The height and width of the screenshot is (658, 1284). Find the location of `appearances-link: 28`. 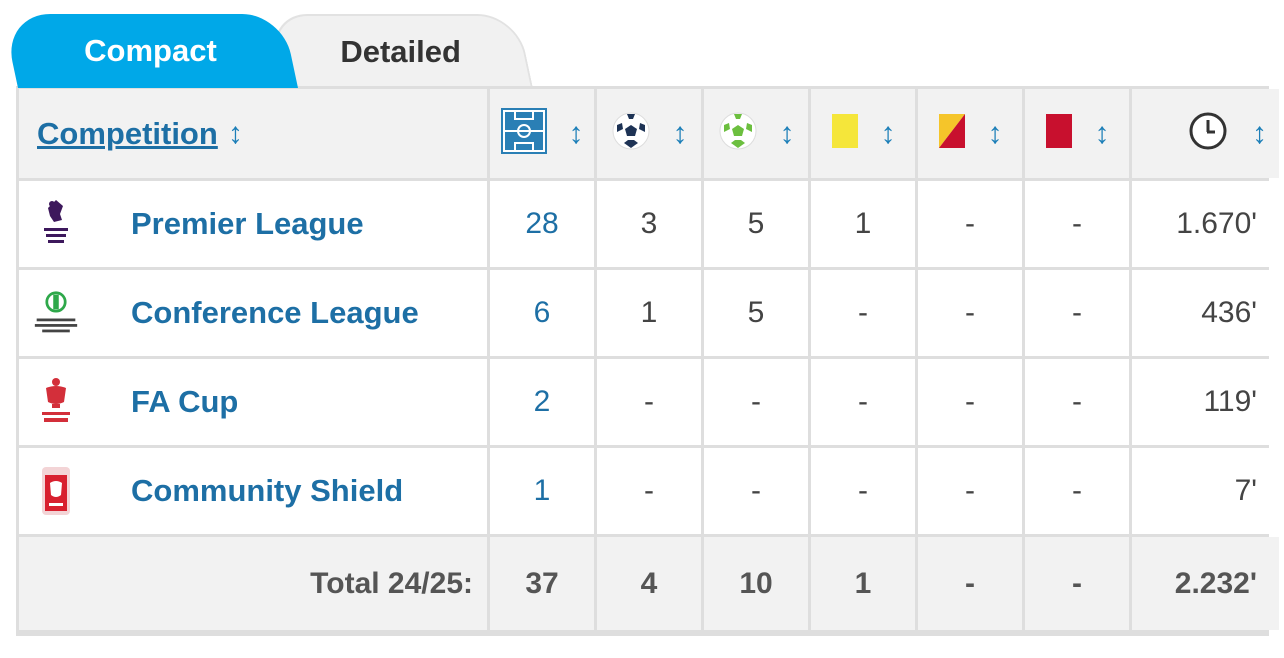

appearances-link: 28 is located at coordinates (542, 223).